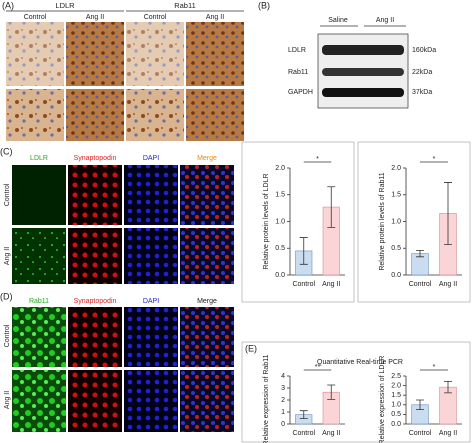 The image size is (474, 443). What do you see at coordinates (266, 221) in the screenshot?
I see `y-axis-label: Relative protein levels of LDLR` at bounding box center [266, 221].